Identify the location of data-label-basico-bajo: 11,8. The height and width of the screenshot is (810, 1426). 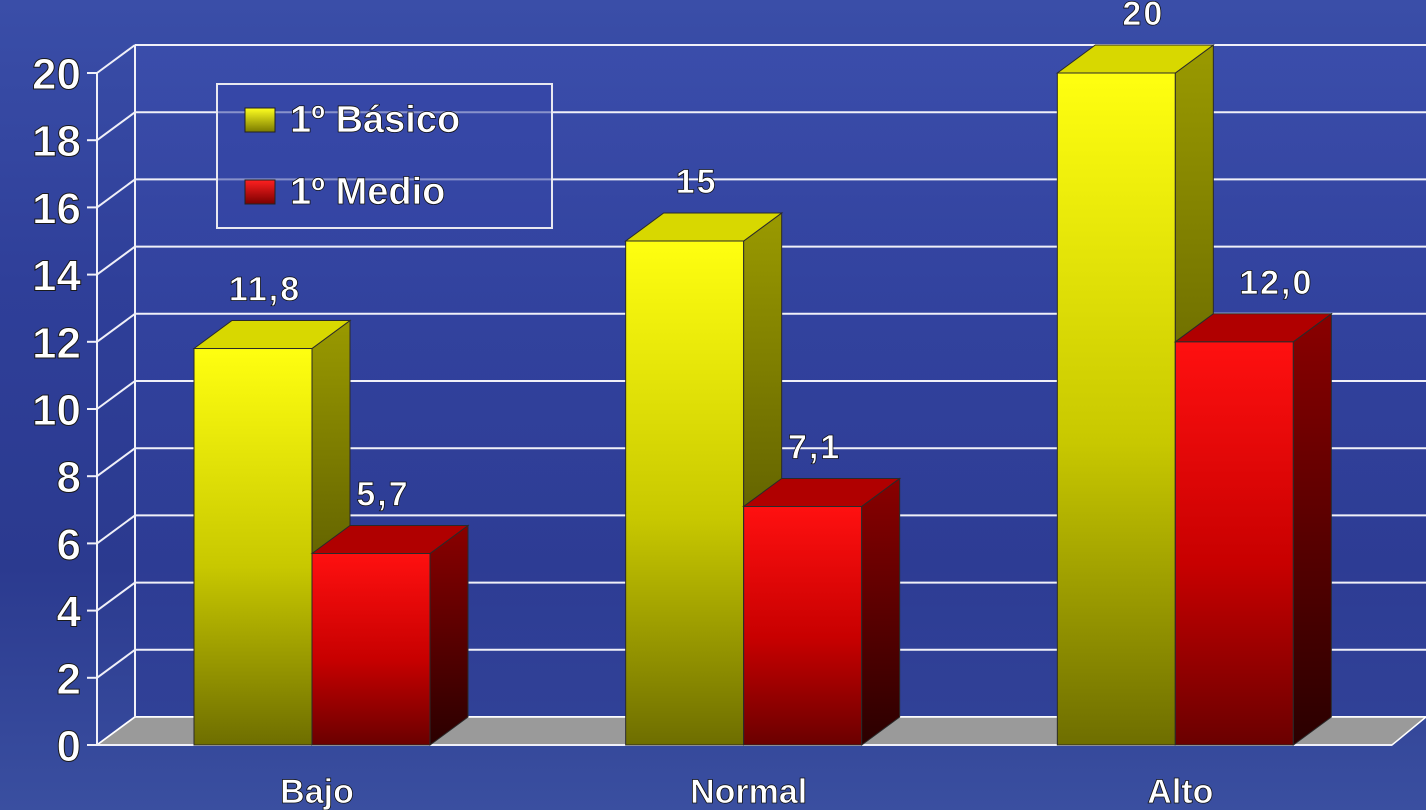
(265, 290).